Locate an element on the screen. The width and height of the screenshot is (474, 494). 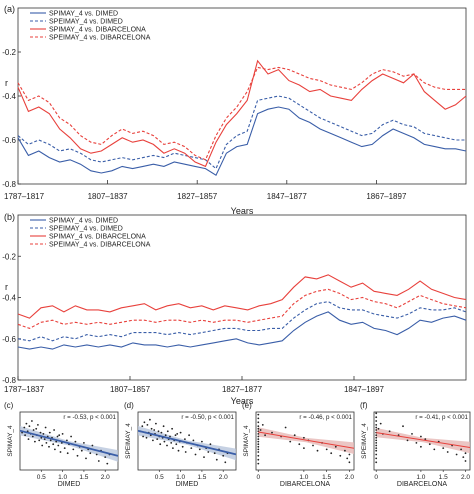
y-axis-label: r is located at coordinates (6, 83).